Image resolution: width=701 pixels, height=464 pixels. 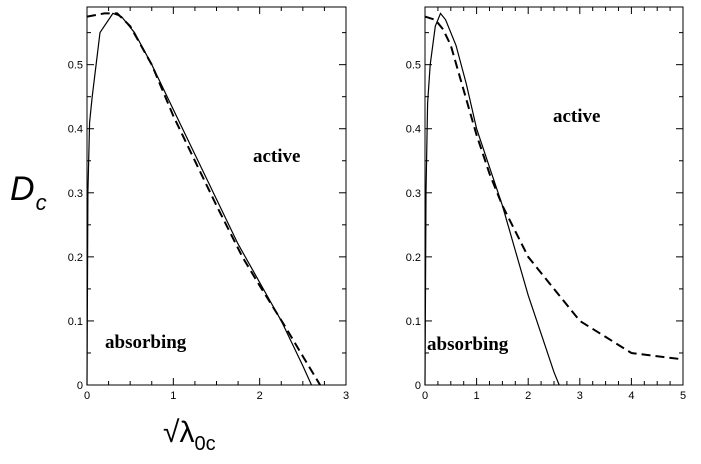 I want to click on x-axis-title-main: √λ, so click(x=178, y=432).